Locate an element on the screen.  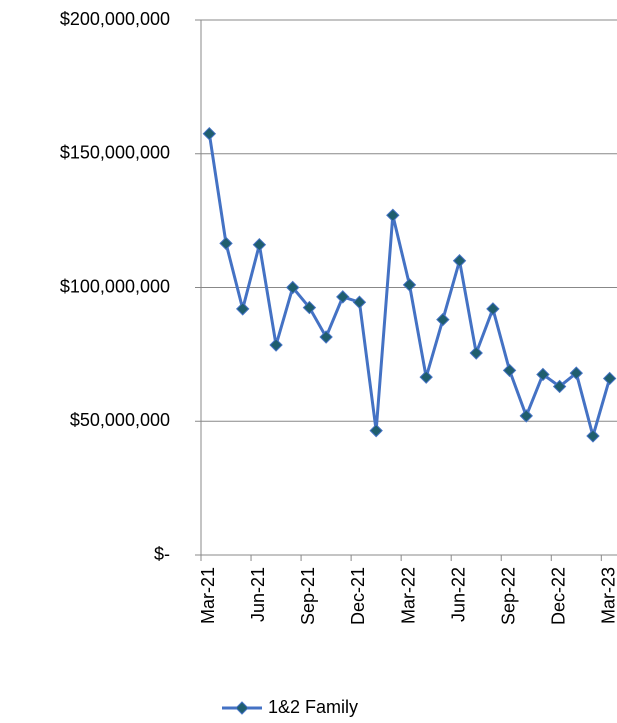
x-tick-label: Jun-22 is located at coordinates (458, 594).